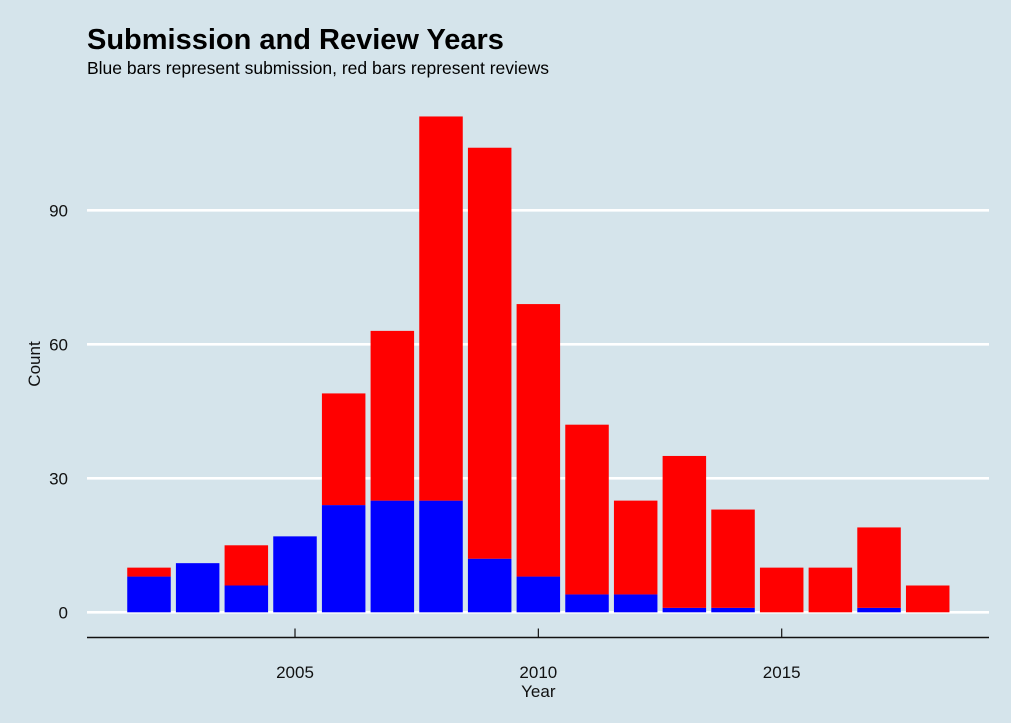  Describe the element at coordinates (197, 588) in the screenshot. I see `bar-submission-2003` at that location.